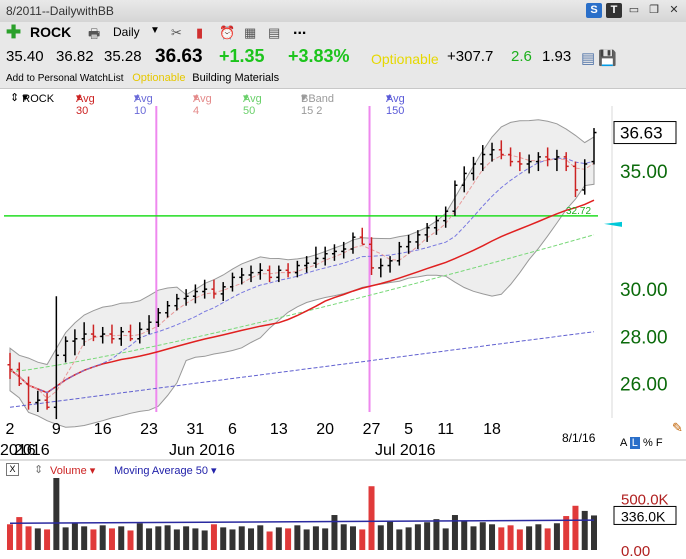  I want to click on optionable-badge: Optionable, so click(405, 59).